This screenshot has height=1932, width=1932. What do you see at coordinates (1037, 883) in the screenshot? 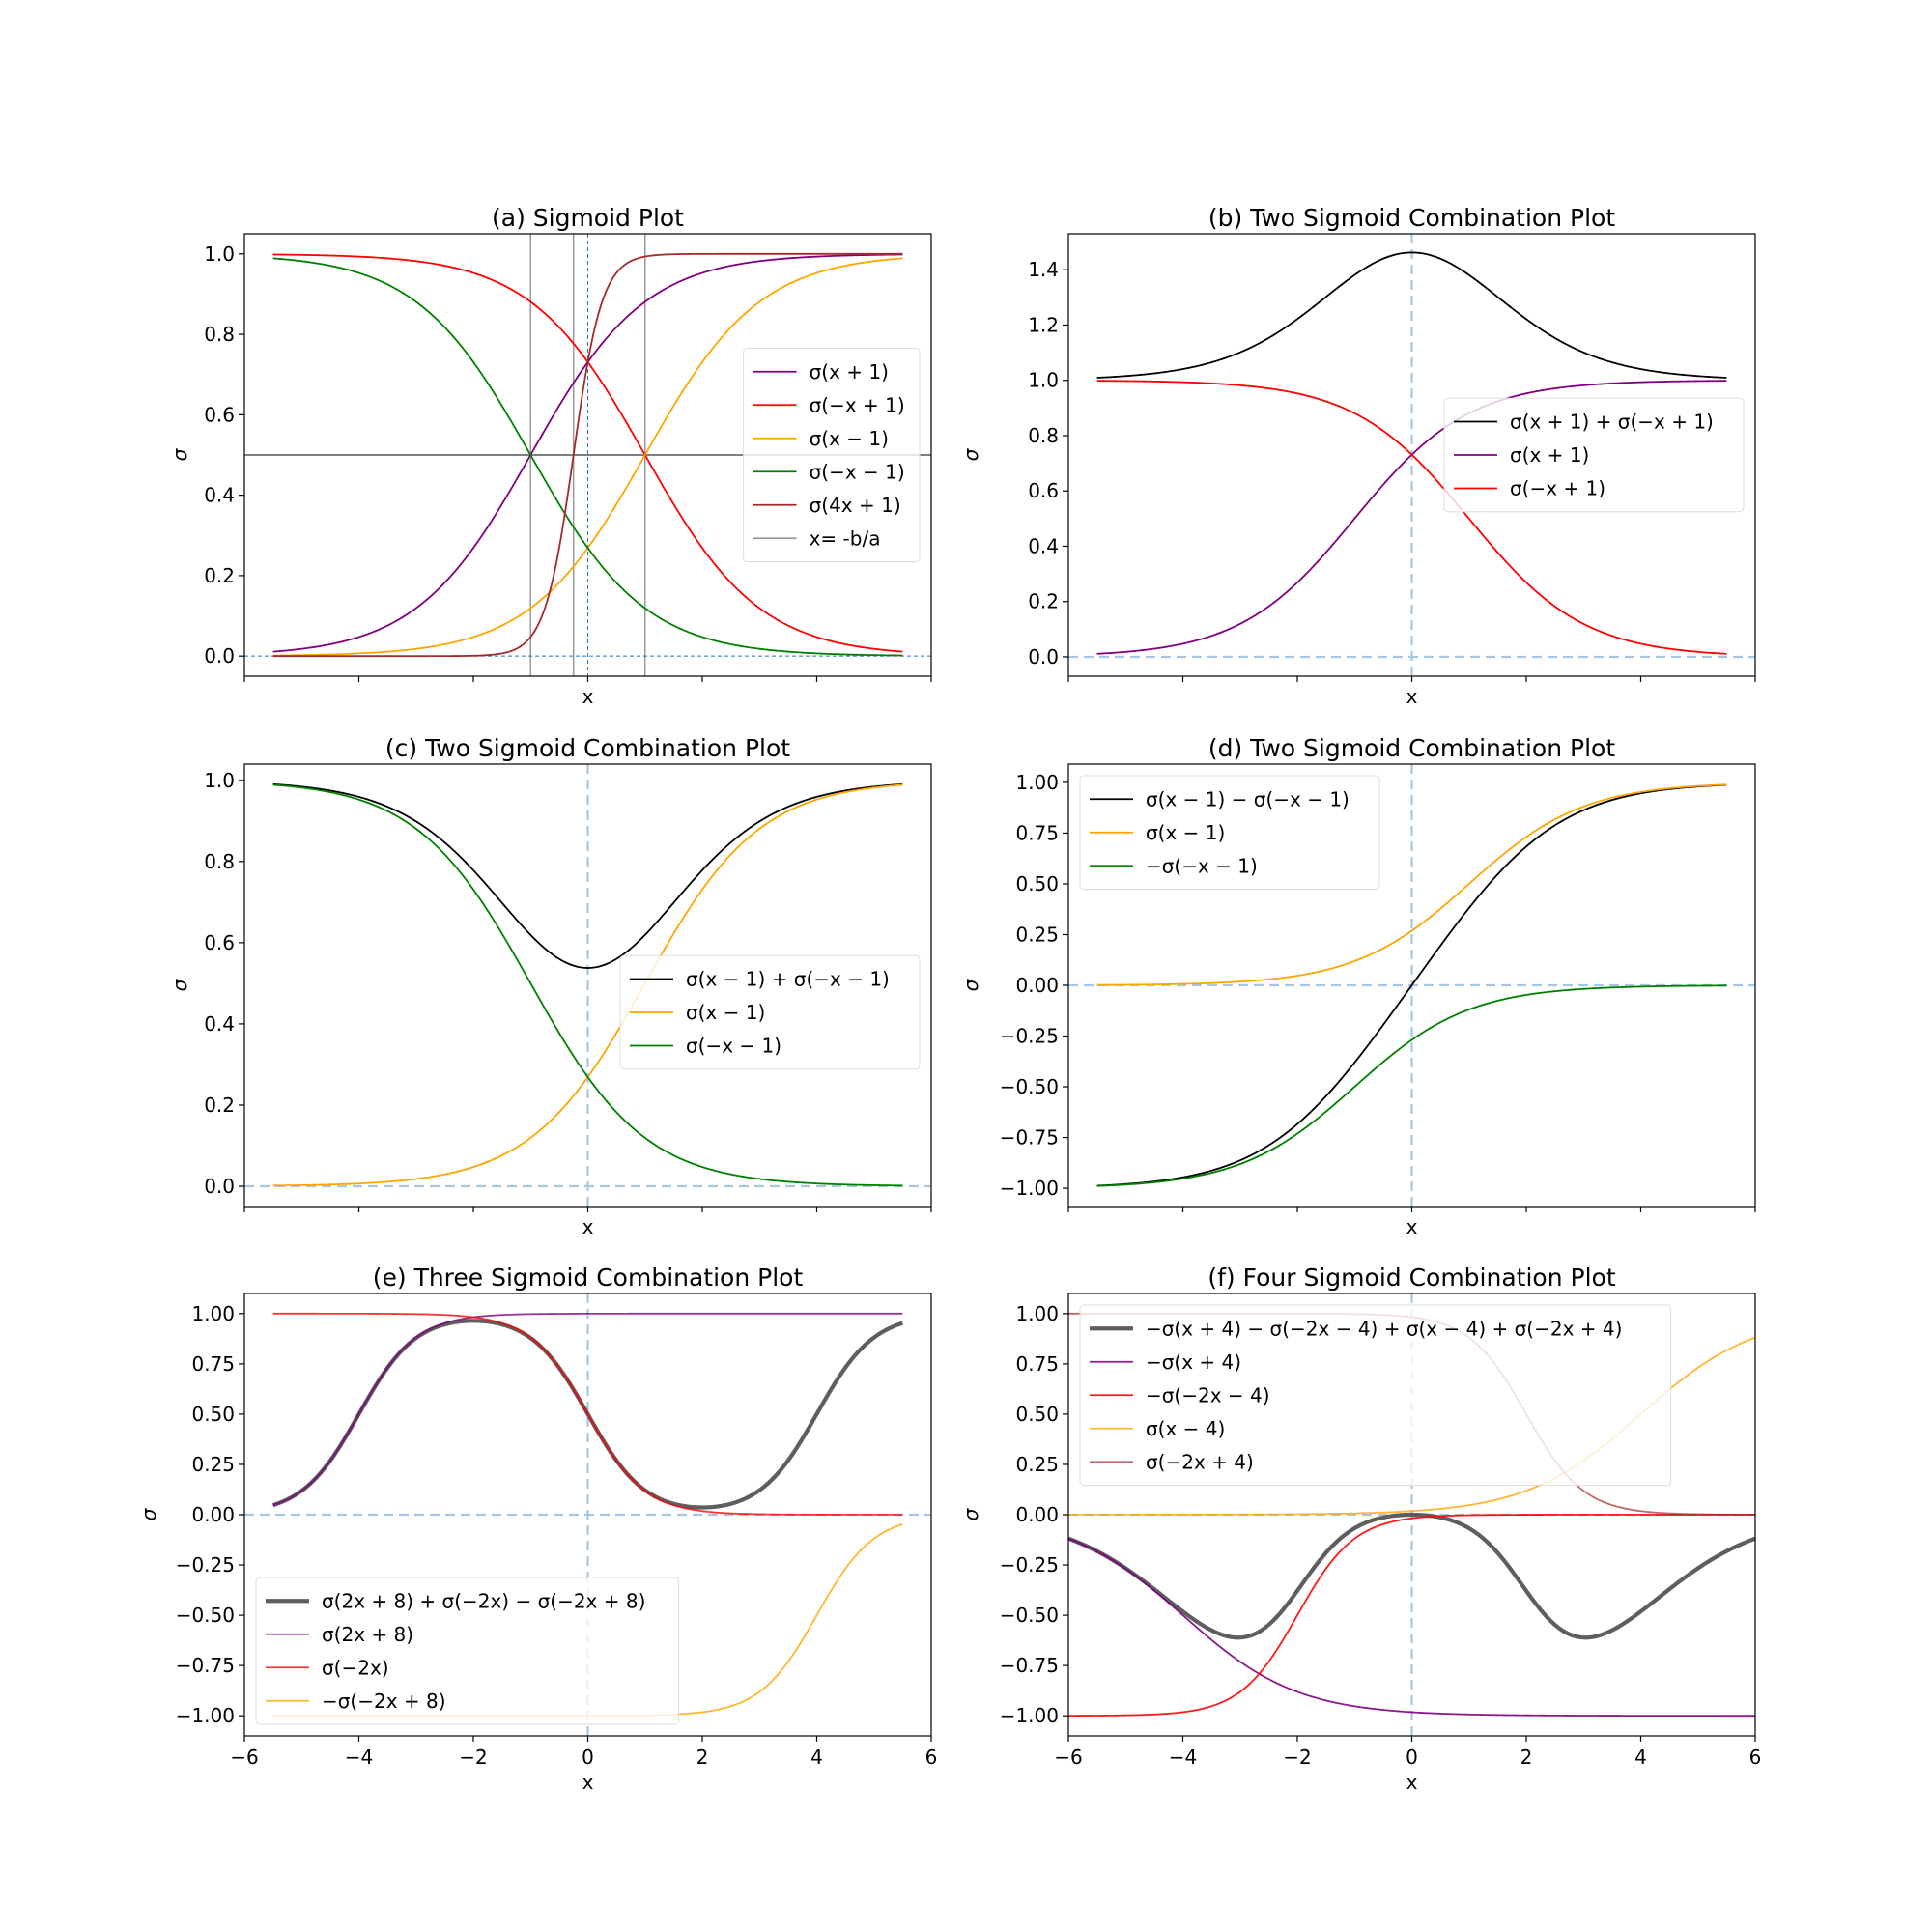
I see `y-tick-label: 0.50` at bounding box center [1037, 883].